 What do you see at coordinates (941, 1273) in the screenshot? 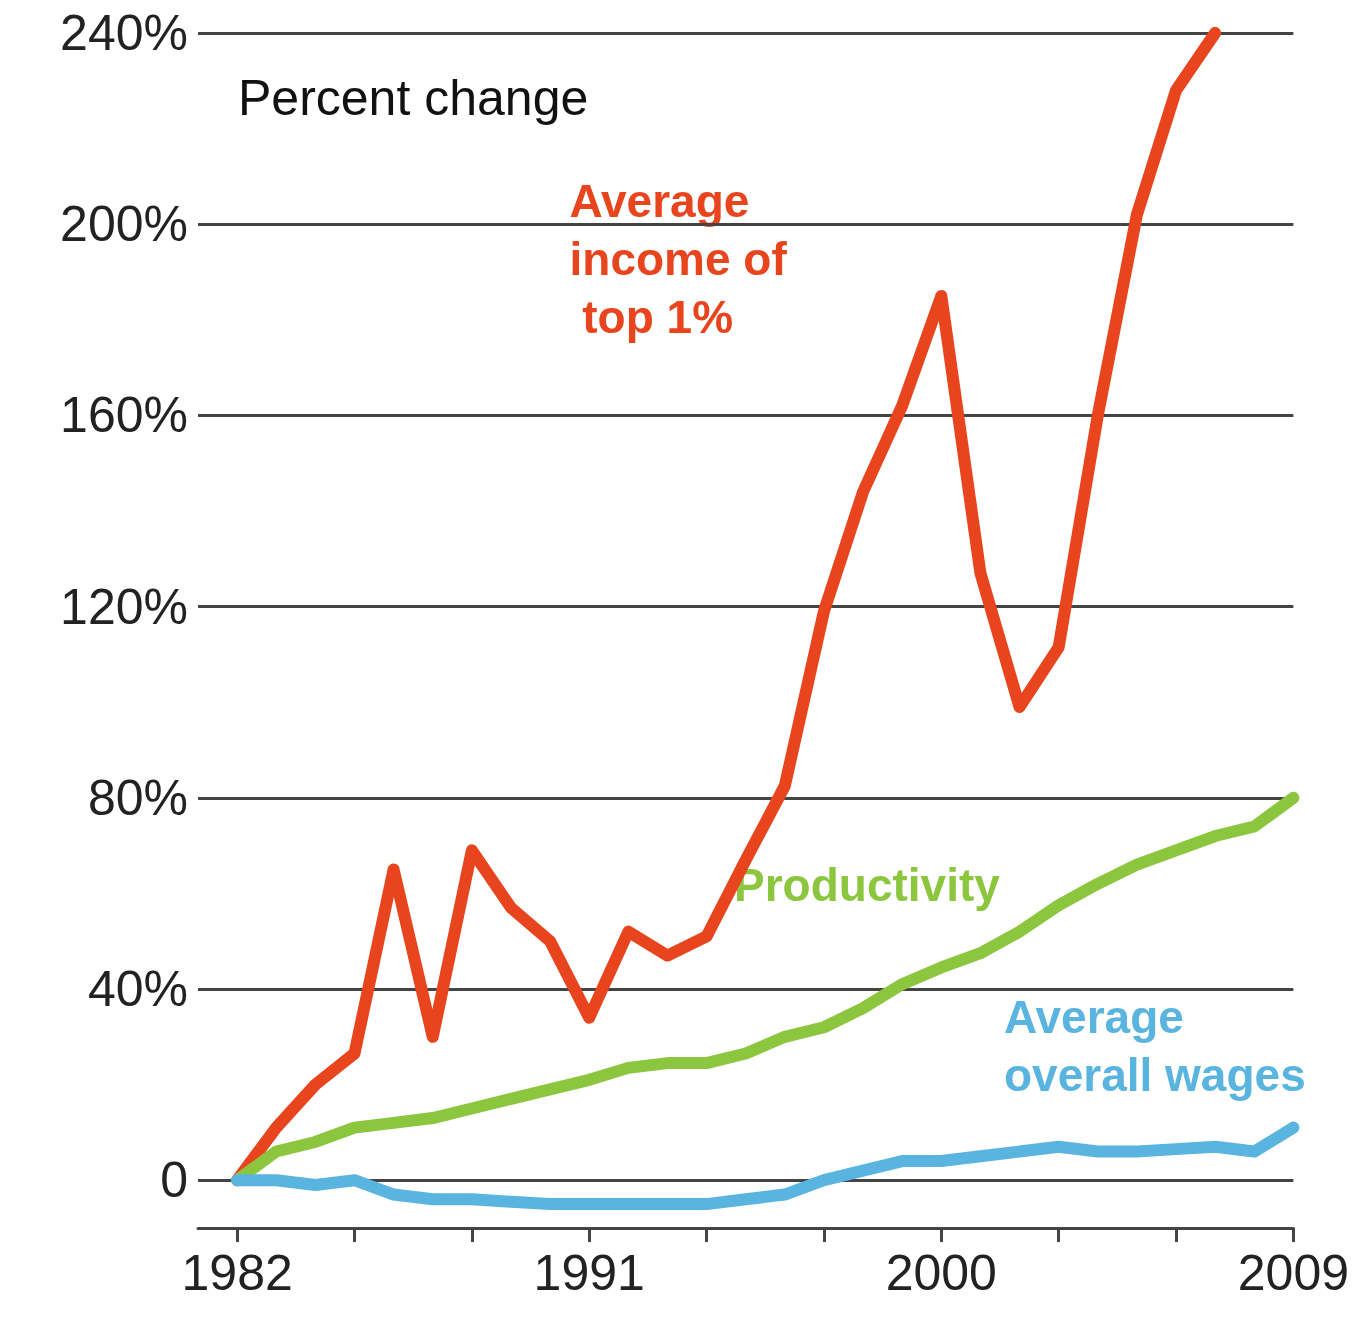
I see `x-tick-label: 2000` at bounding box center [941, 1273].